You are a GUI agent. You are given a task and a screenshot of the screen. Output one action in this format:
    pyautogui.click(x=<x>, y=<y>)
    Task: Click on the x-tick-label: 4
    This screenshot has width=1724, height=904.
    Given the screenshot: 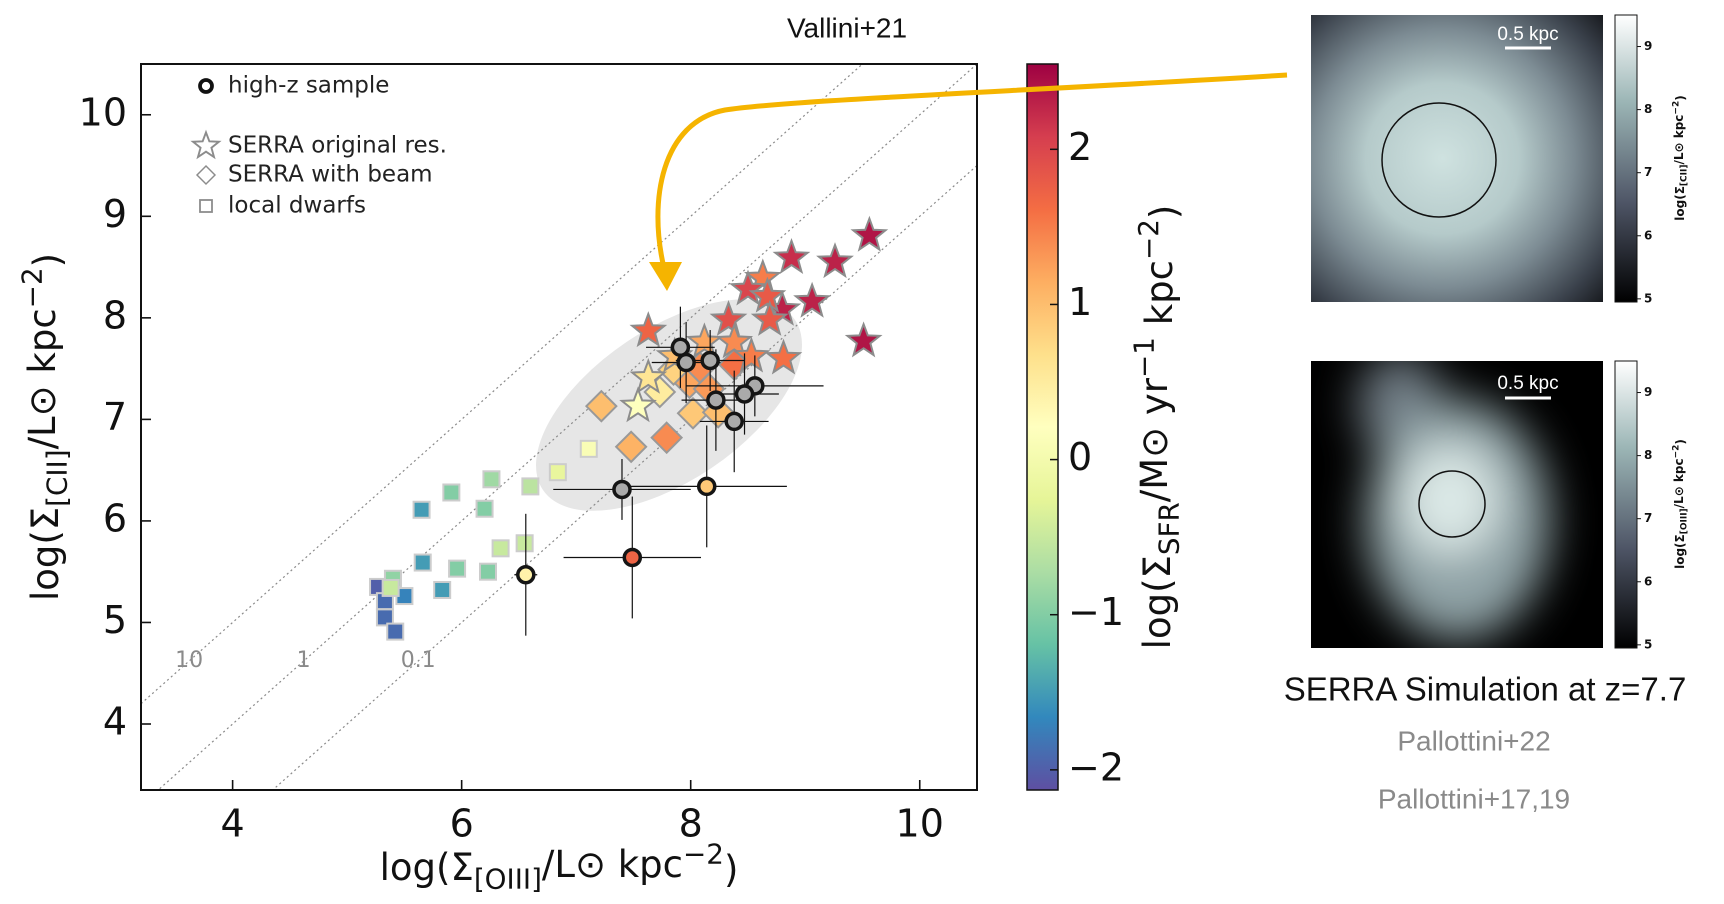 What is the action you would take?
    pyautogui.click(x=233, y=824)
    